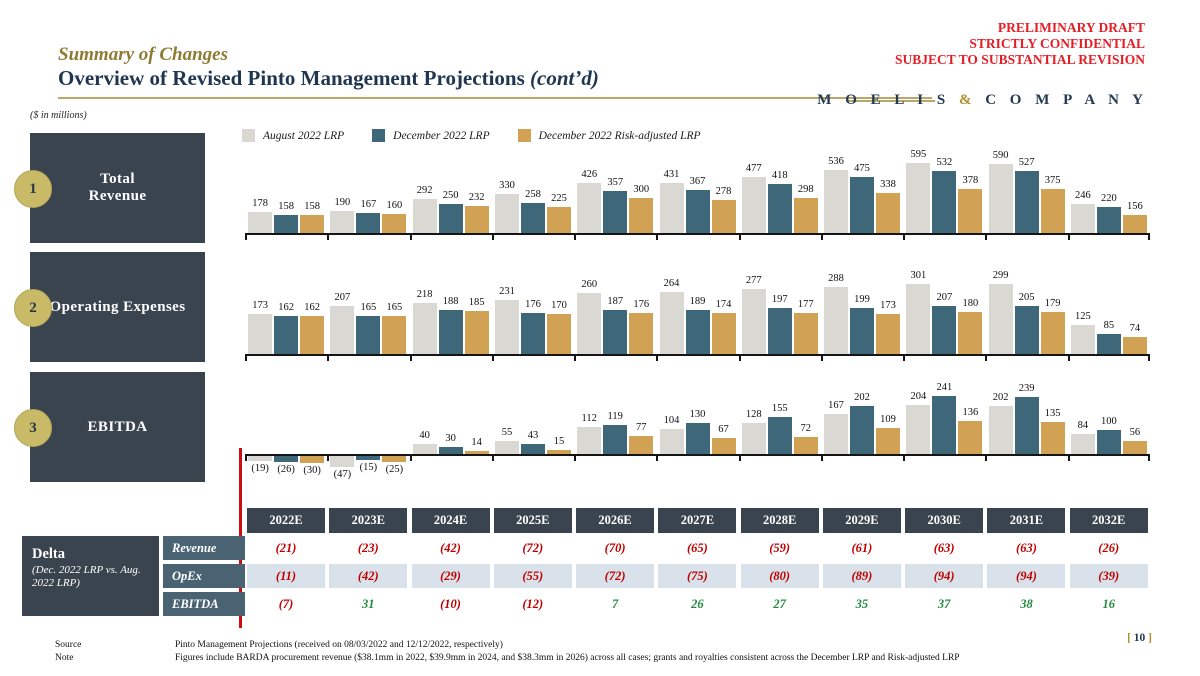  Describe the element at coordinates (564, 78) in the screenshot. I see `page-title-suffix: (cont’d)` at that location.